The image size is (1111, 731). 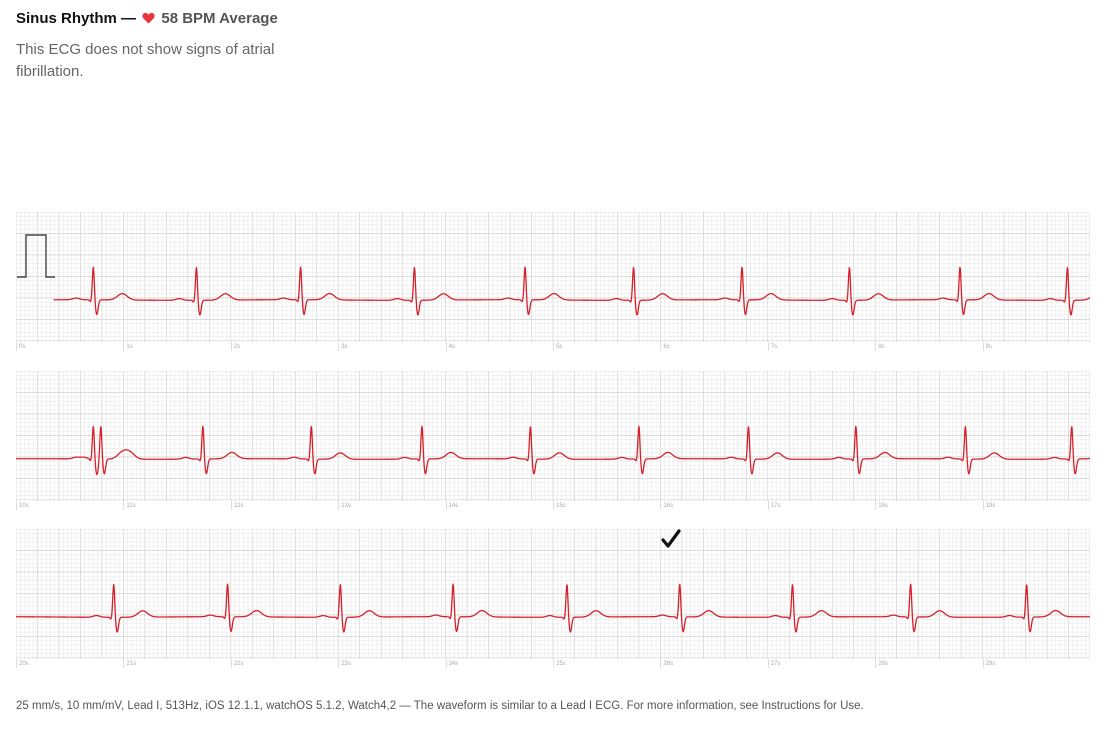 What do you see at coordinates (129, 347) in the screenshot?
I see `time-tick-label: 1s` at bounding box center [129, 347].